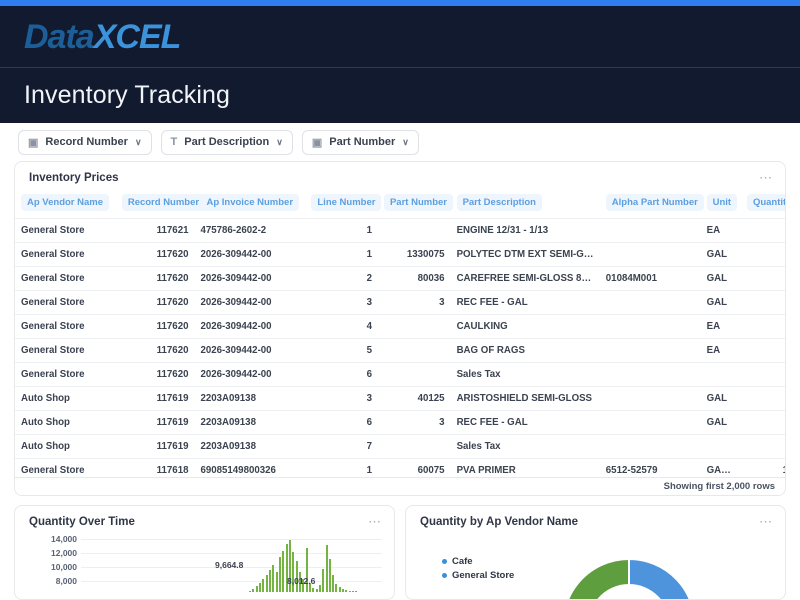 Image resolution: width=800 pixels, height=600 pixels. What do you see at coordinates (478, 575) in the screenshot?
I see `legend-item: General Store` at bounding box center [478, 575].